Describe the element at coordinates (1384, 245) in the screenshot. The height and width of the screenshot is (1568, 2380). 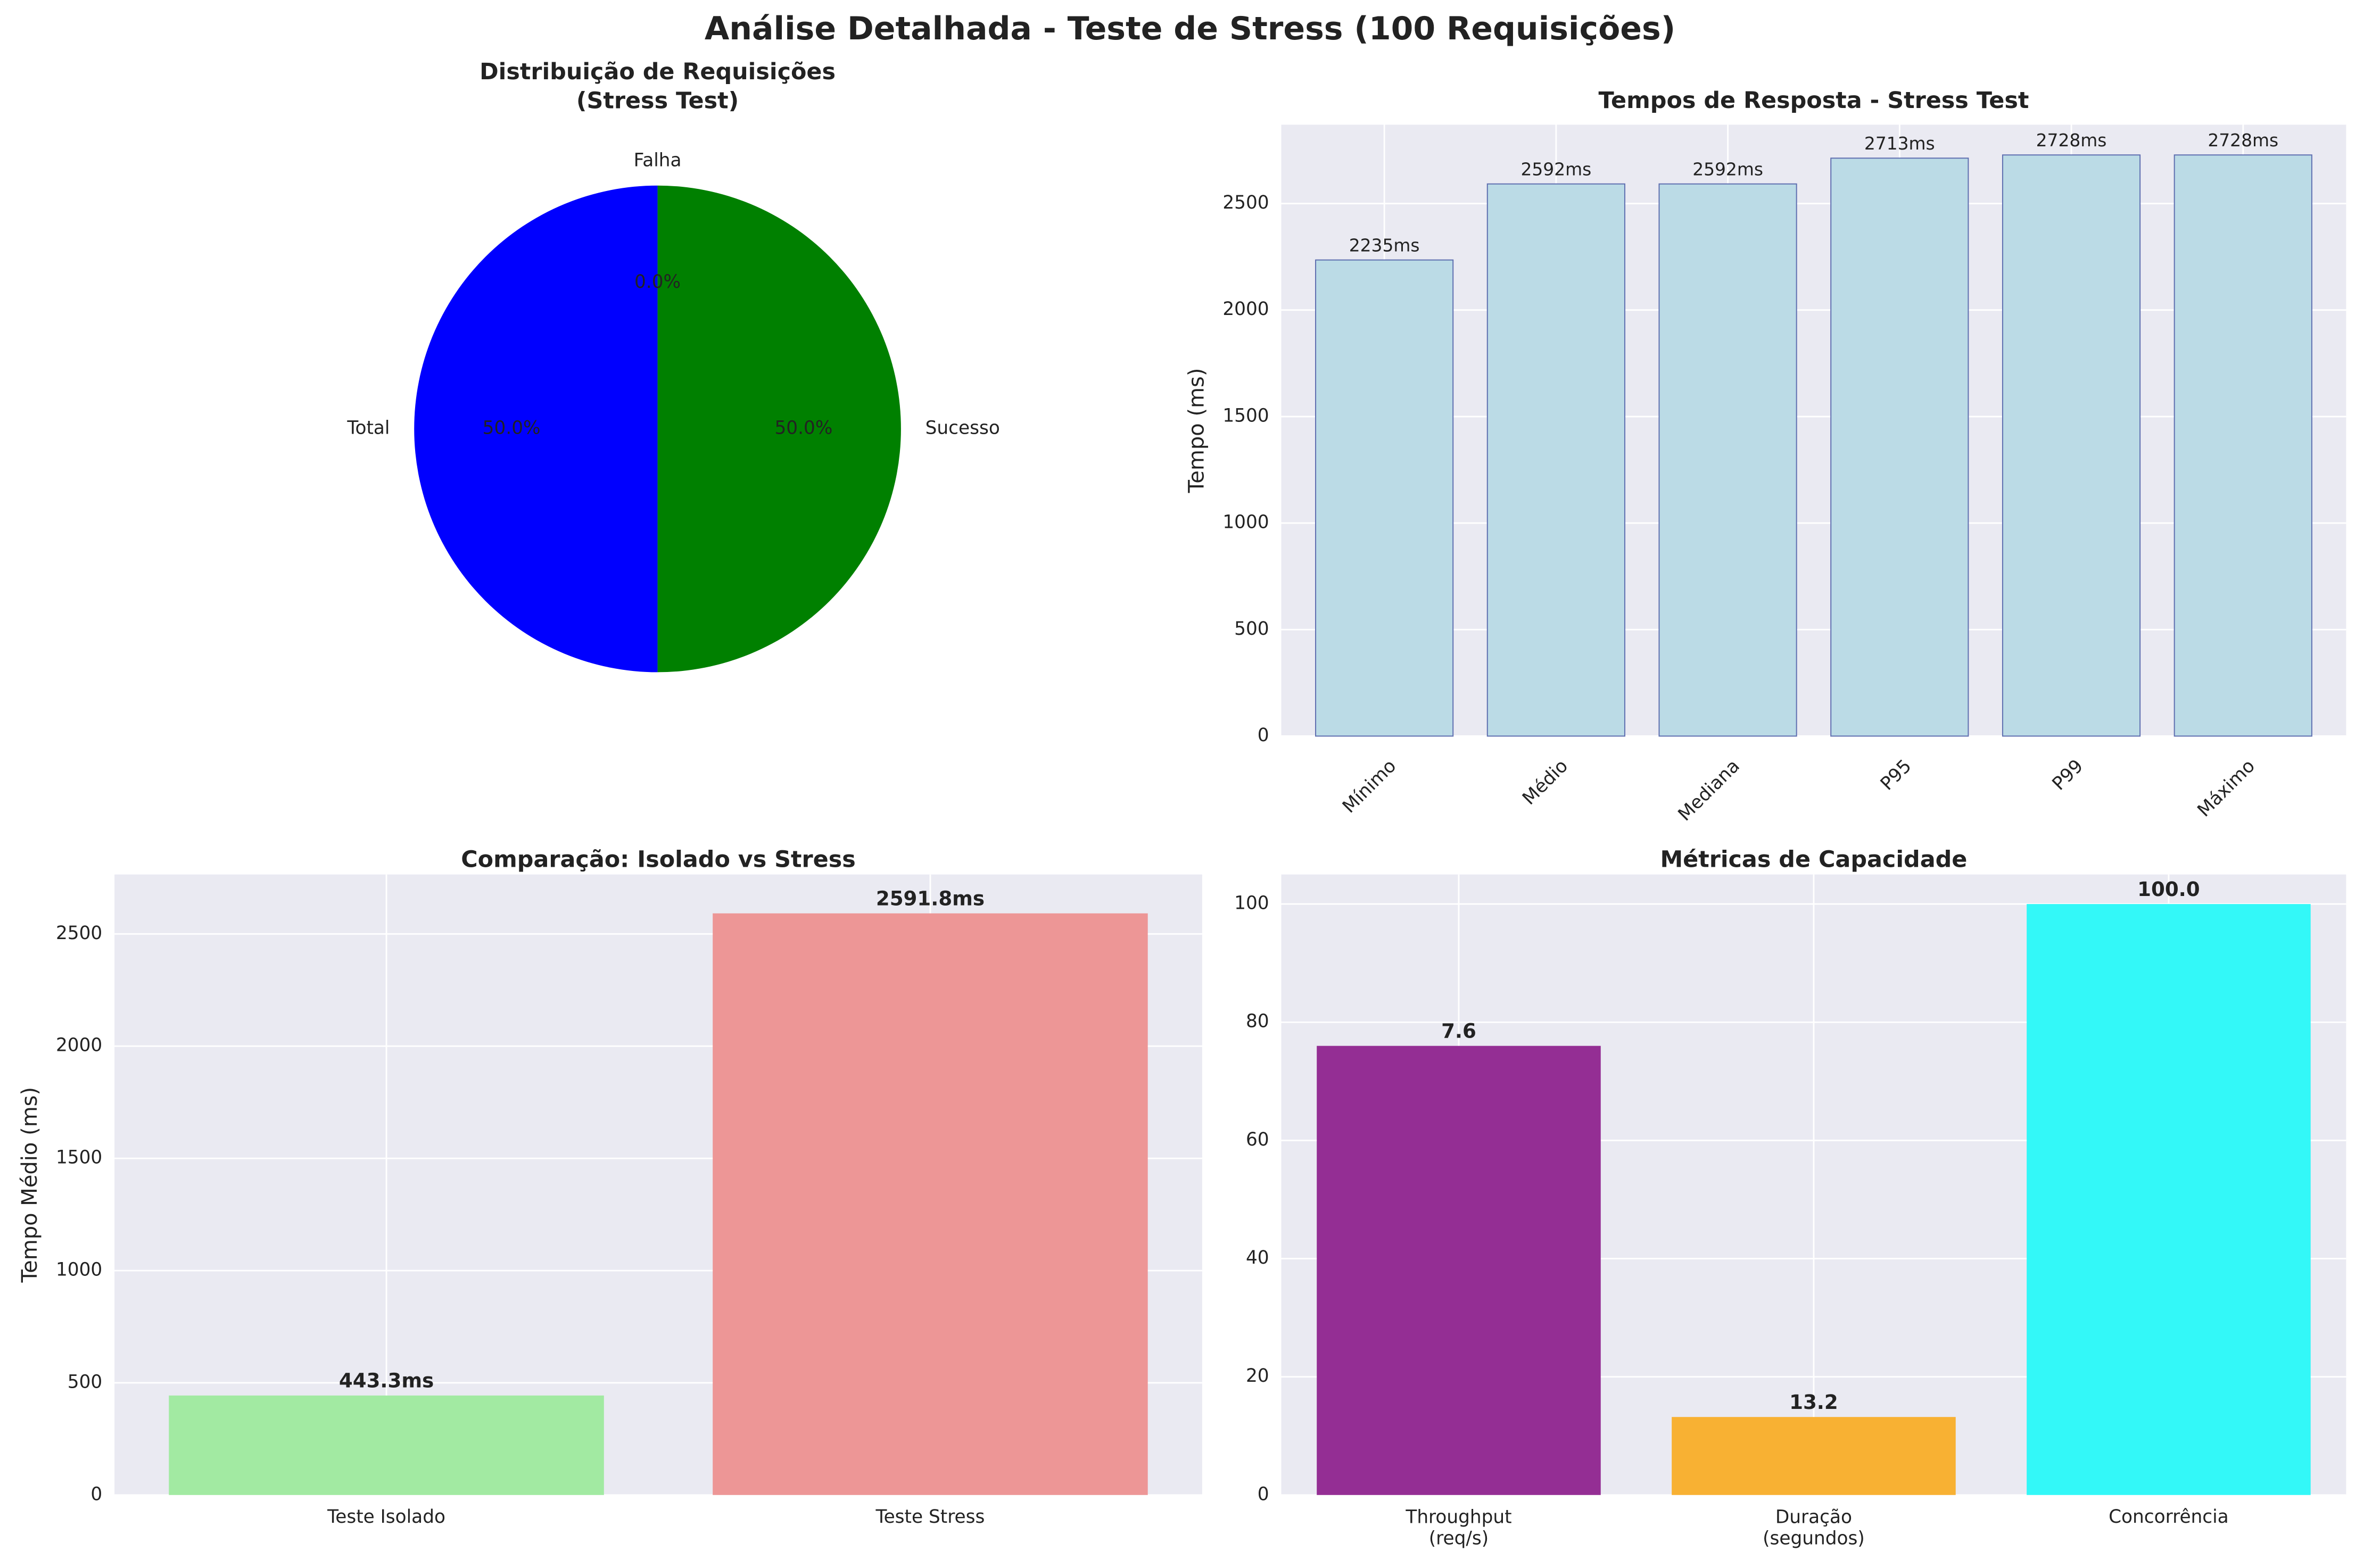
I see `value-label: 2235ms` at that location.